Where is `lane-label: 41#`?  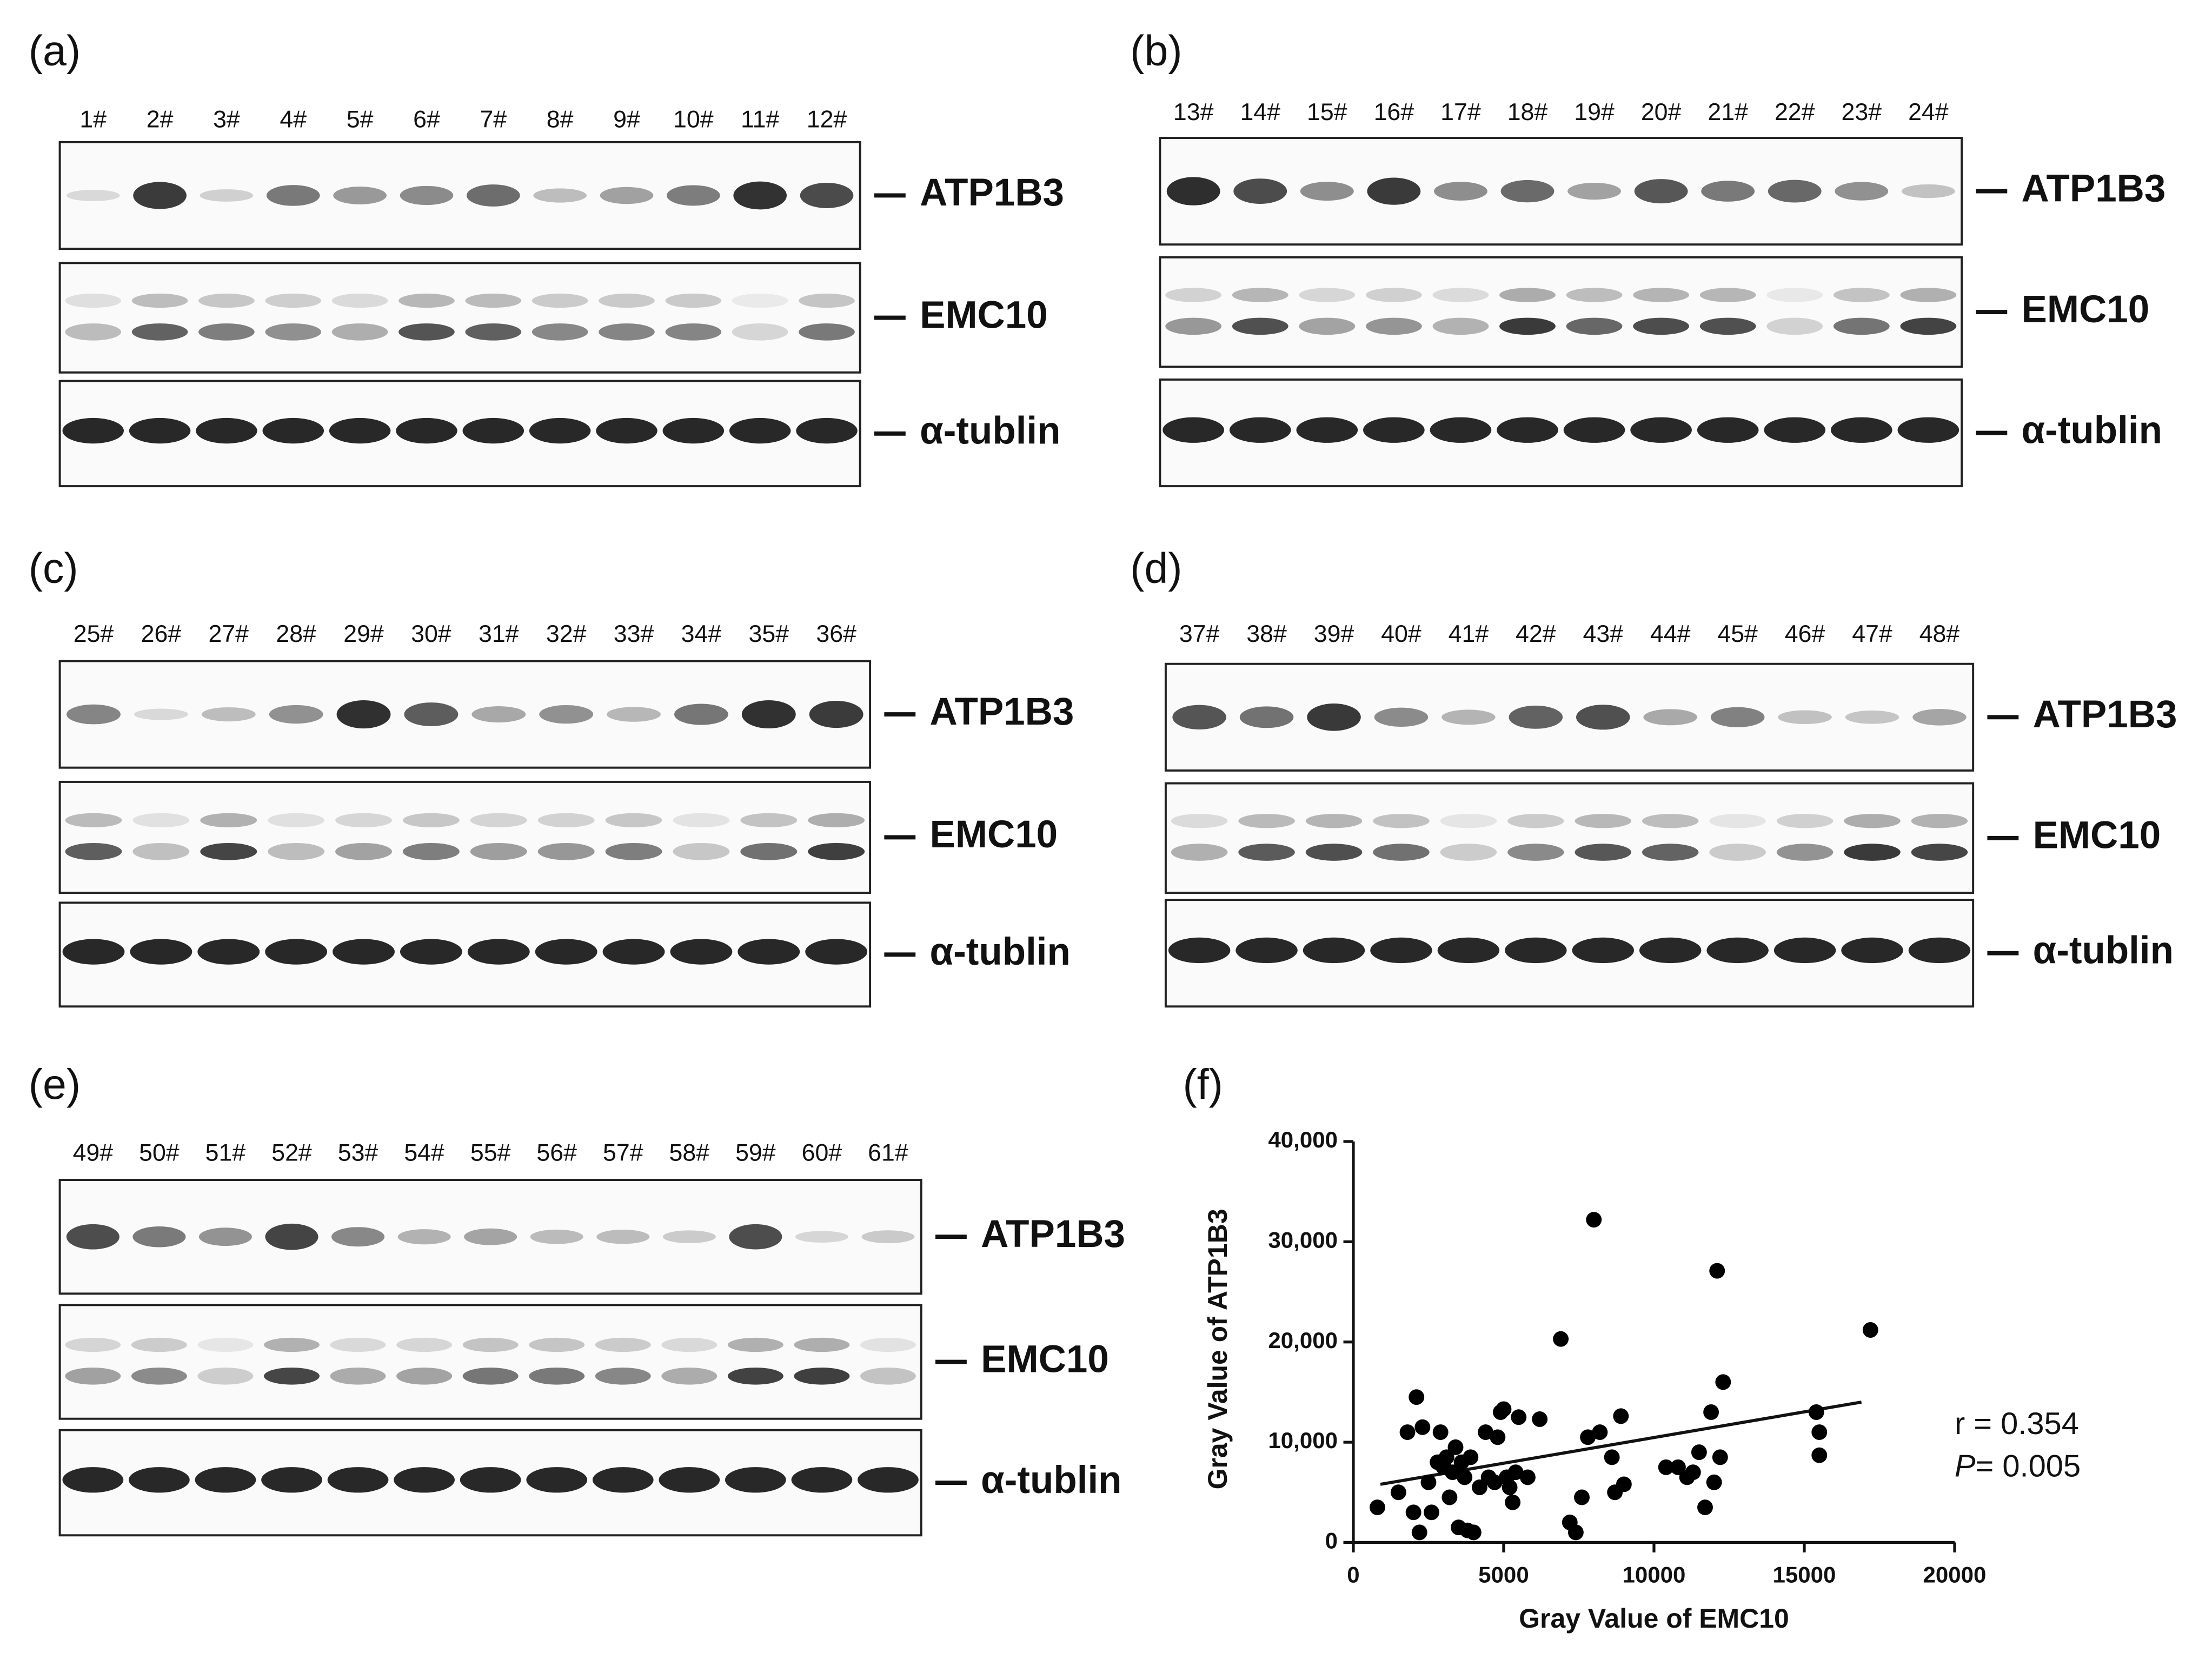
lane-label: 41# is located at coordinates (1469, 634).